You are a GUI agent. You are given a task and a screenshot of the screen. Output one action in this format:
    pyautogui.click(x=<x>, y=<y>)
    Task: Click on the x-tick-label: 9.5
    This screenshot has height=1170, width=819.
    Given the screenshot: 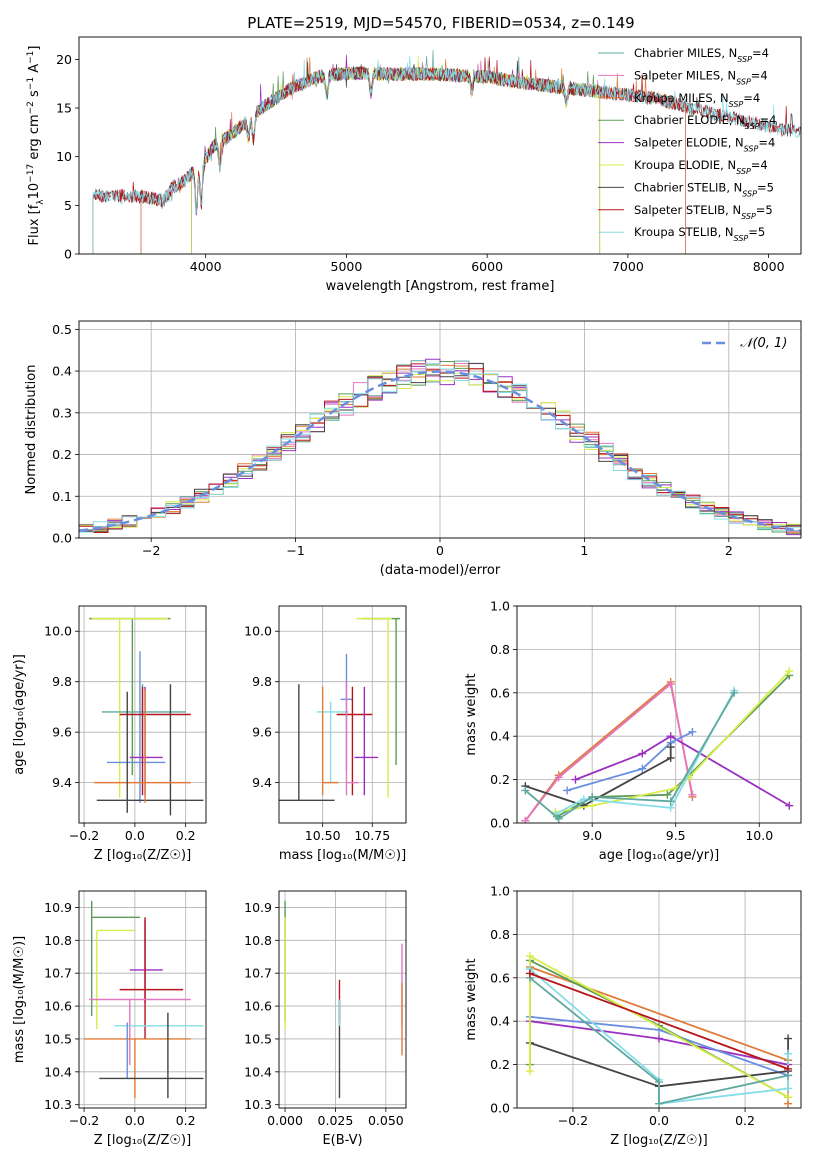 What is the action you would take?
    pyautogui.click(x=676, y=835)
    